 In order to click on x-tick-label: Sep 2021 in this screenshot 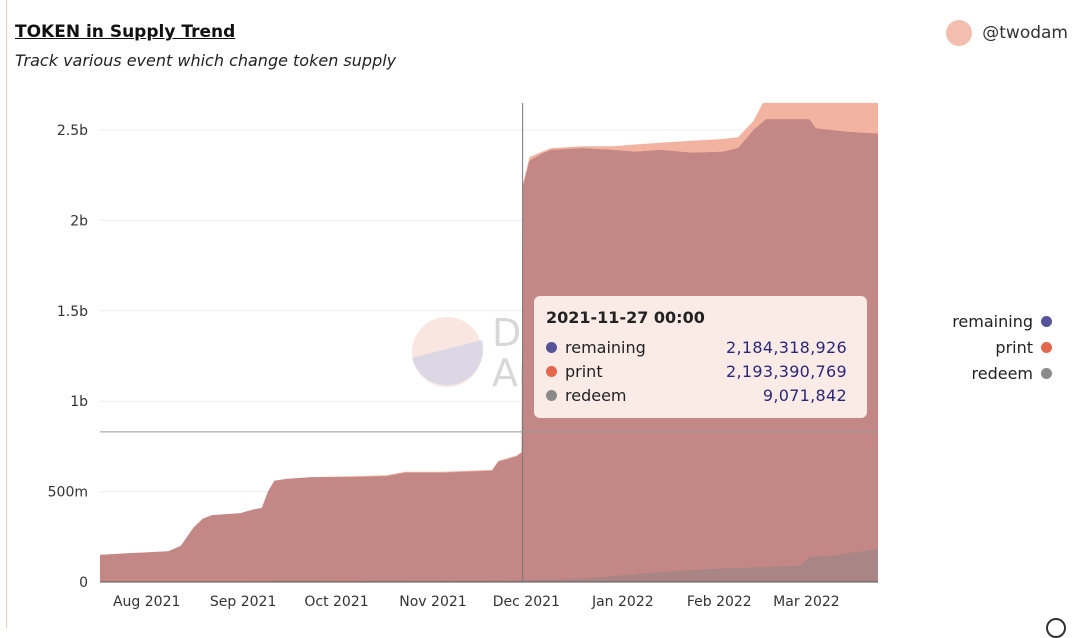, I will do `click(243, 602)`.